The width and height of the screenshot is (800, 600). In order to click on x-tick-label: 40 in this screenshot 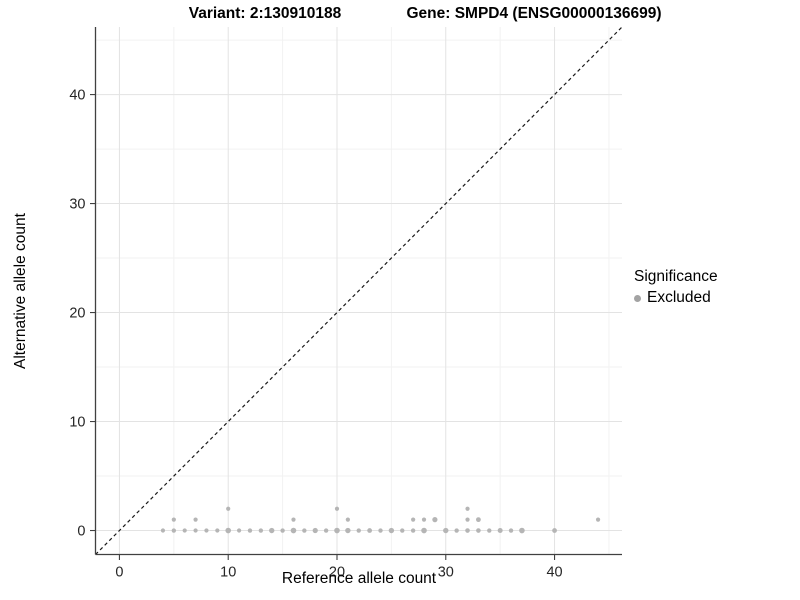, I will do `click(554, 573)`.